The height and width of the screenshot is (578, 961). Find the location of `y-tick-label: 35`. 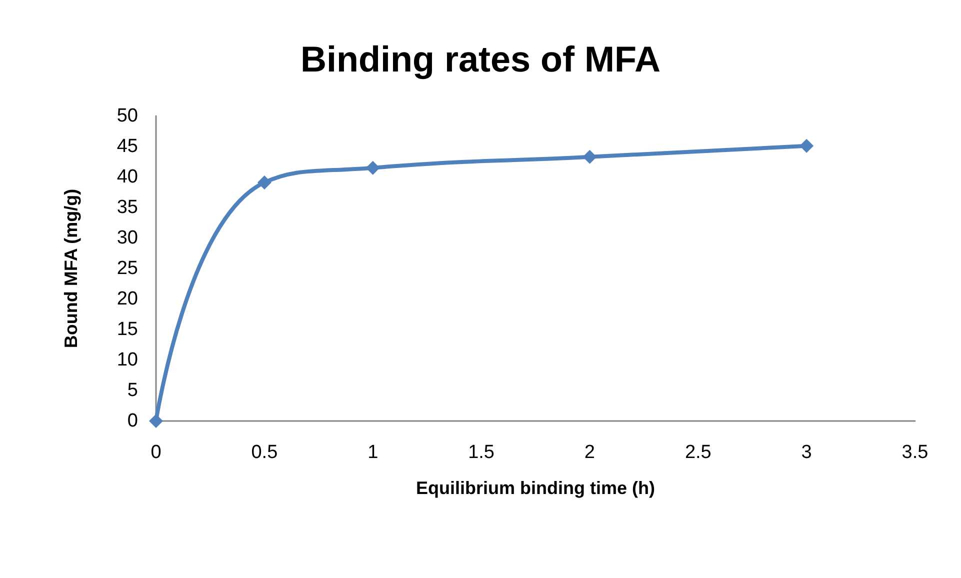

y-tick-label: 35 is located at coordinates (127, 207).